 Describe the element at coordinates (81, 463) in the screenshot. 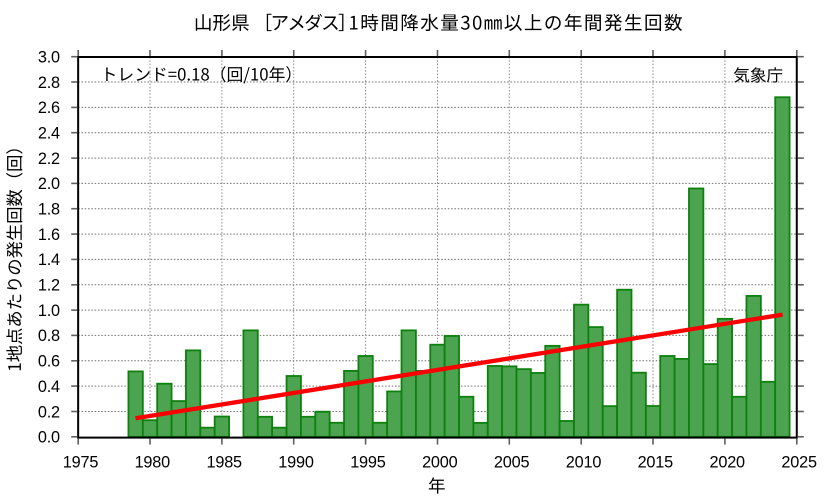

I see `svg-text: 1975` at that location.